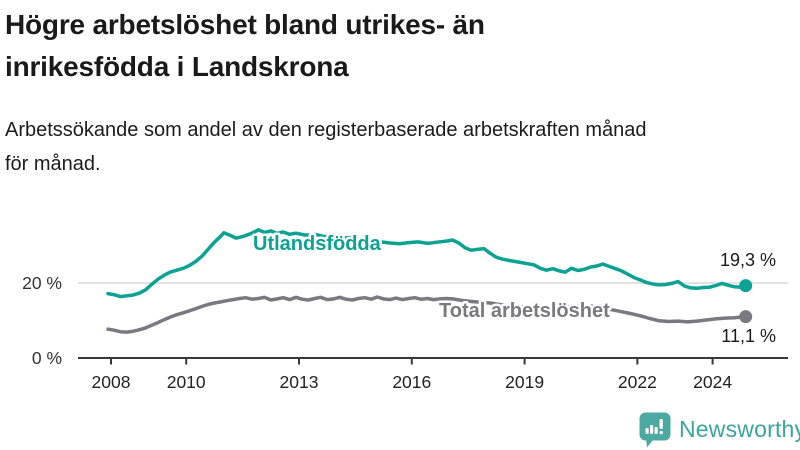 This screenshot has height=450, width=800. I want to click on series-label-utlandsf-dda: Utlandsfödda, so click(317, 244).